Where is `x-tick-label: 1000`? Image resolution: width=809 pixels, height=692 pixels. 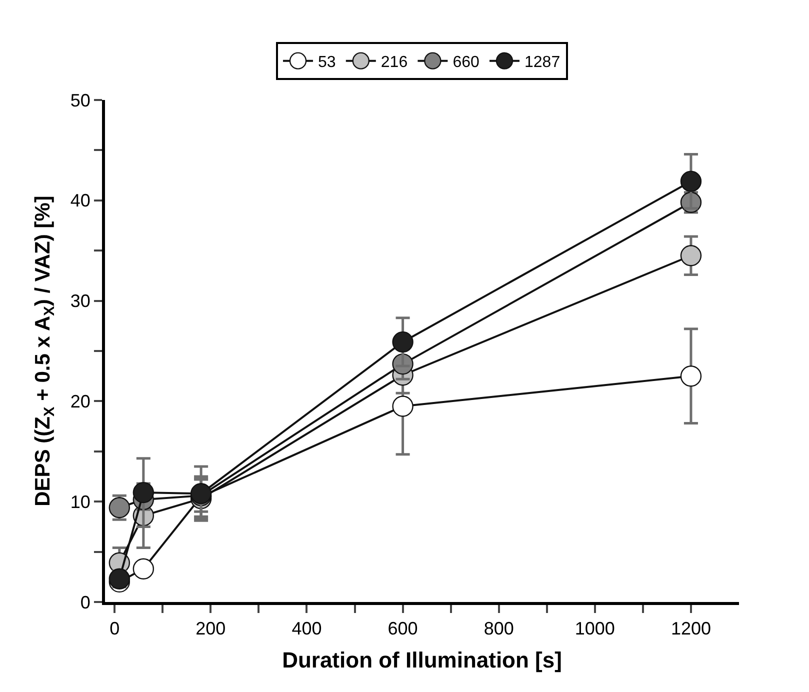 x-tick-label: 1000 is located at coordinates (594, 628).